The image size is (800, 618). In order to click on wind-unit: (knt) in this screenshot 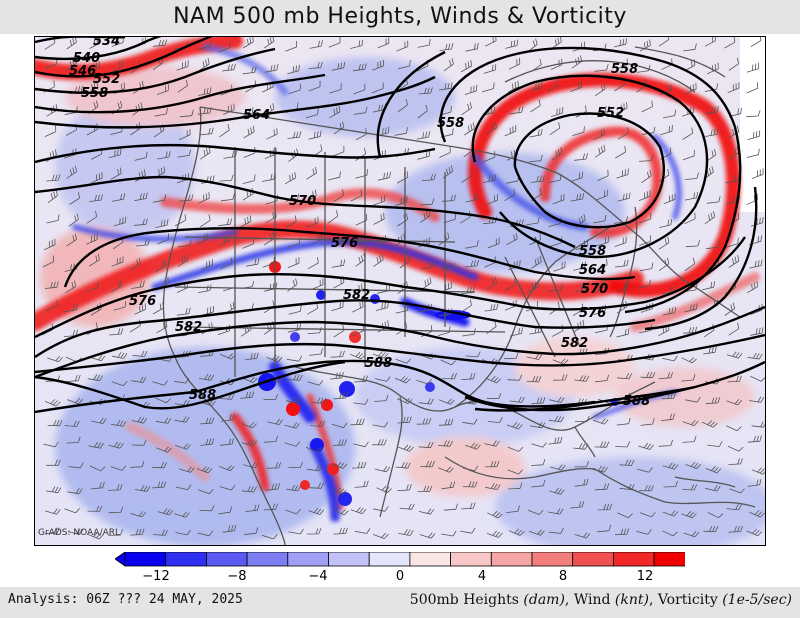, I will do `click(631, 600)`.